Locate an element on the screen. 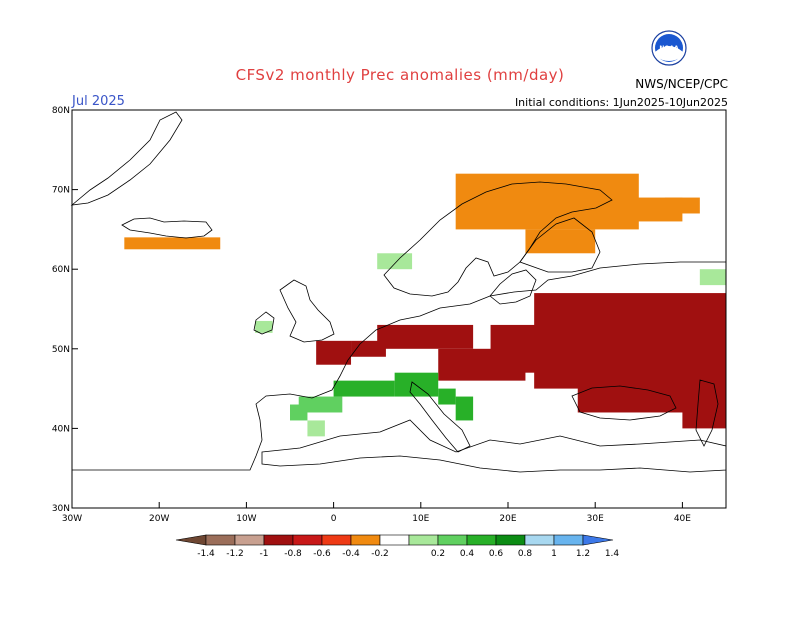  colorbar-label: -0.4 is located at coordinates (351, 554).